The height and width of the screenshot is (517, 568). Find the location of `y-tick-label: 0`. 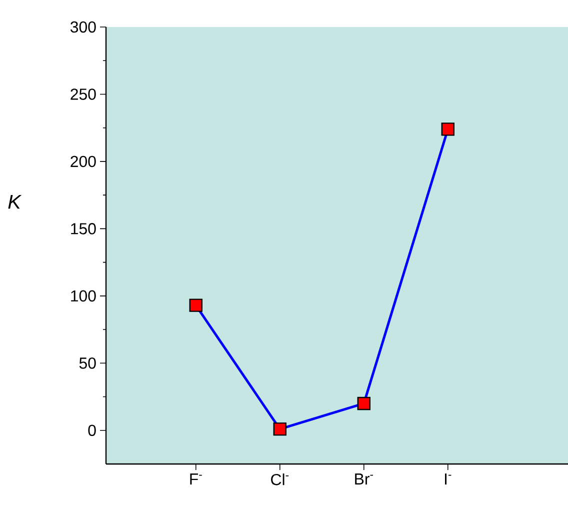

y-tick-label: 0 is located at coordinates (92, 430).